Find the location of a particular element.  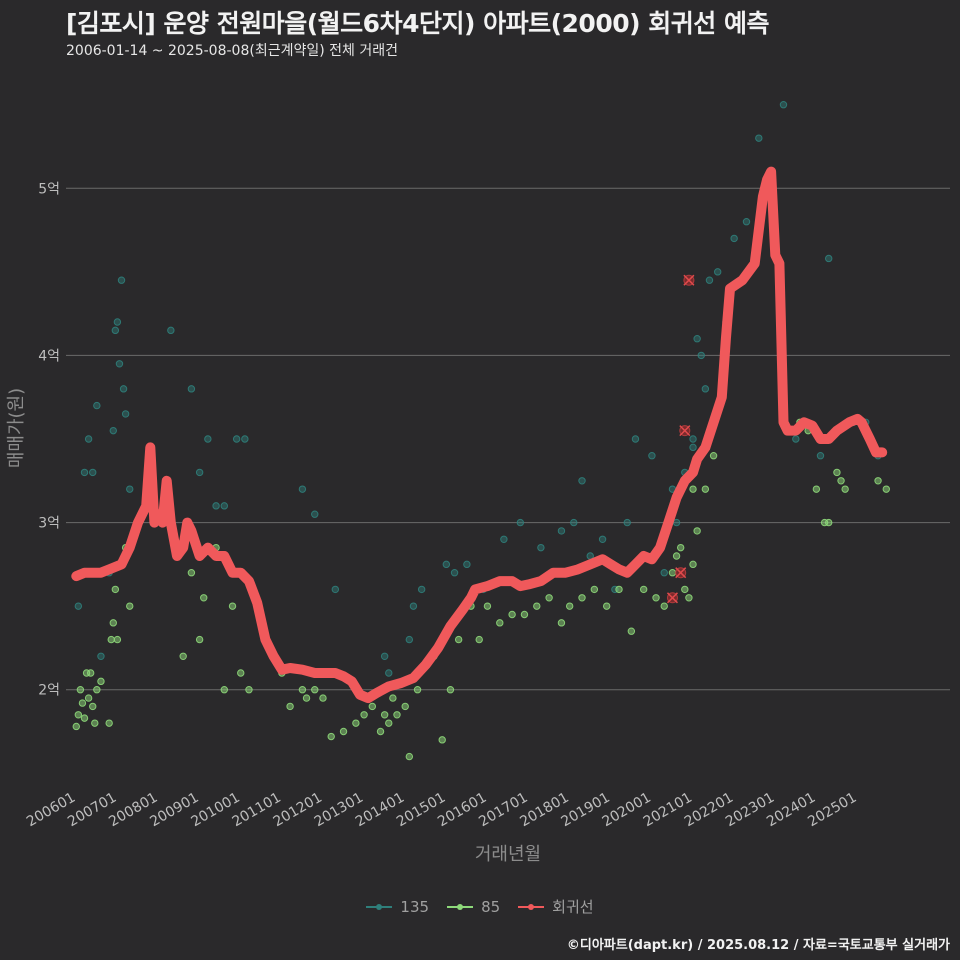

legend: 135 85 회귀선 is located at coordinates (480, 906).